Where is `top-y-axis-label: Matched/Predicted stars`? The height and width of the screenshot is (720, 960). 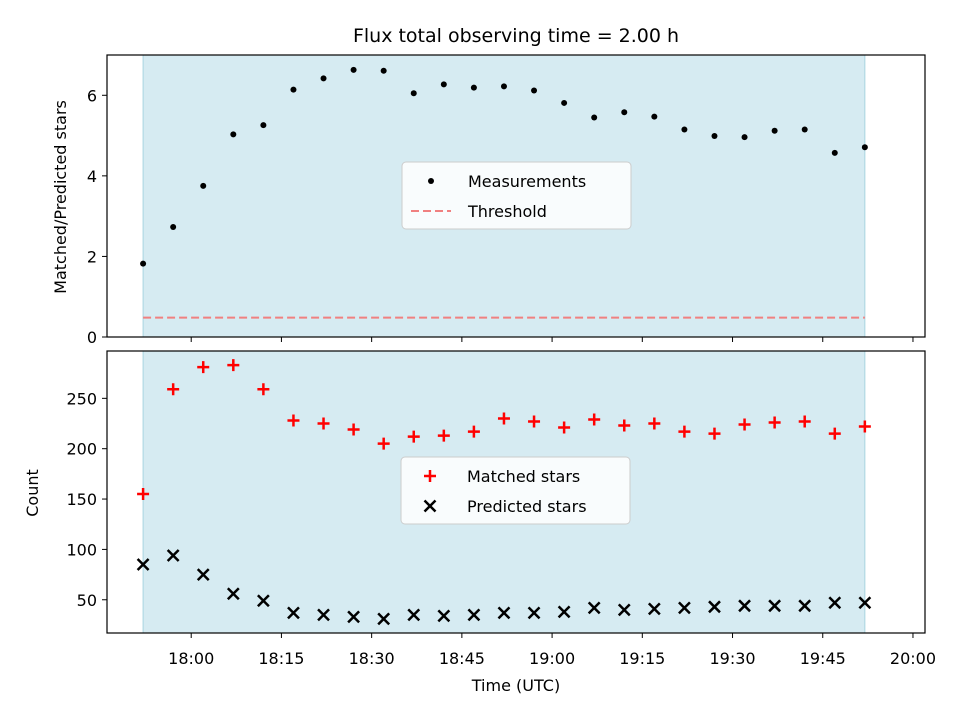
top-y-axis-label: Matched/Predicted stars is located at coordinates (60, 197).